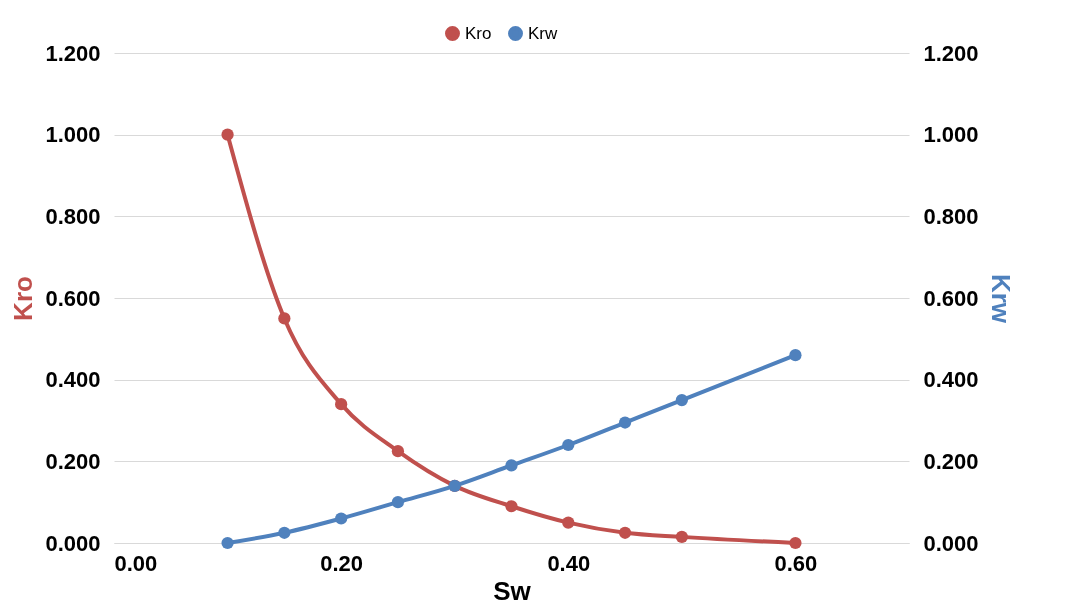 Image resolution: width=1088 pixels, height=612 pixels. Describe the element at coordinates (951, 380) in the screenshot. I see `y2-tick-label: 0.400` at that location.